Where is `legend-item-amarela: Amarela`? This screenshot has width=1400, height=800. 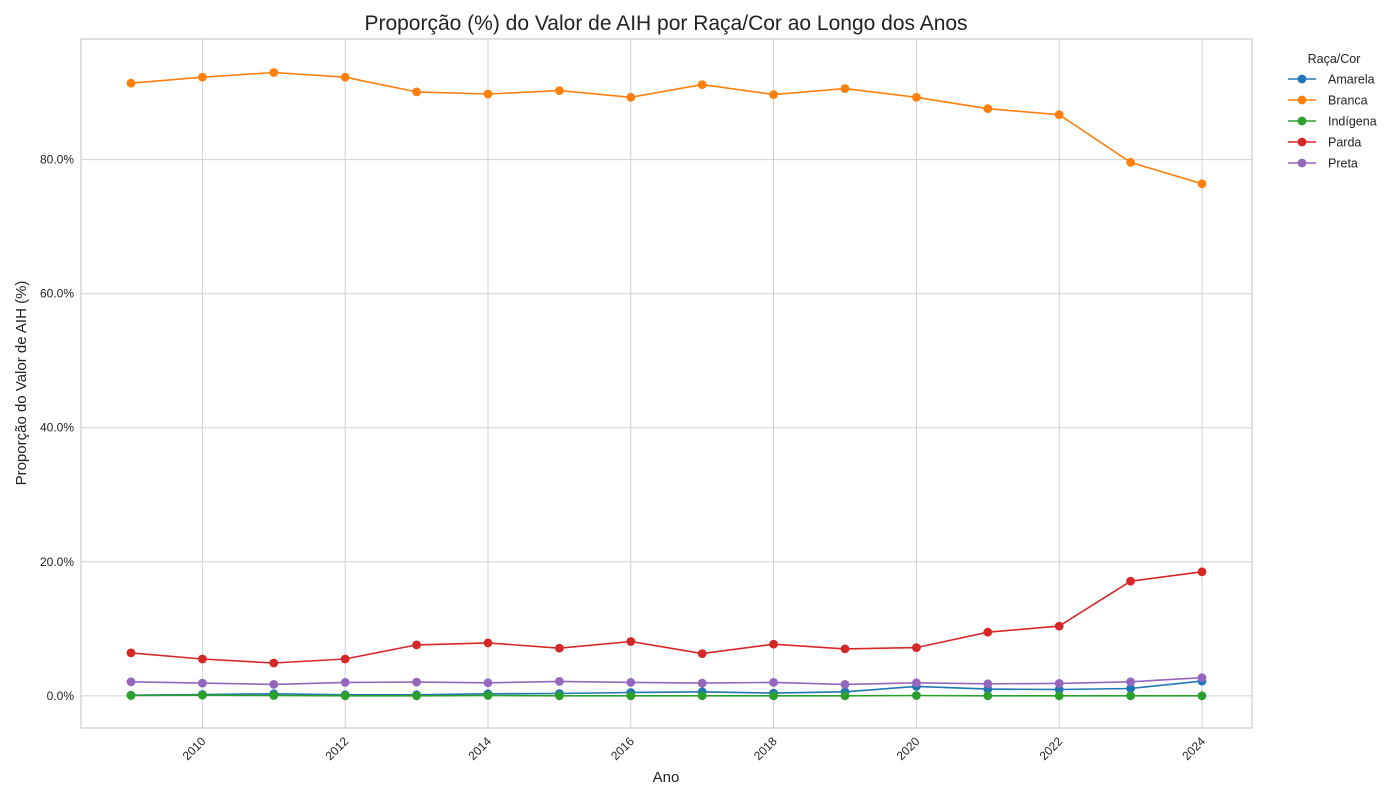
legend-item-amarela: Amarela is located at coordinates (1331, 80).